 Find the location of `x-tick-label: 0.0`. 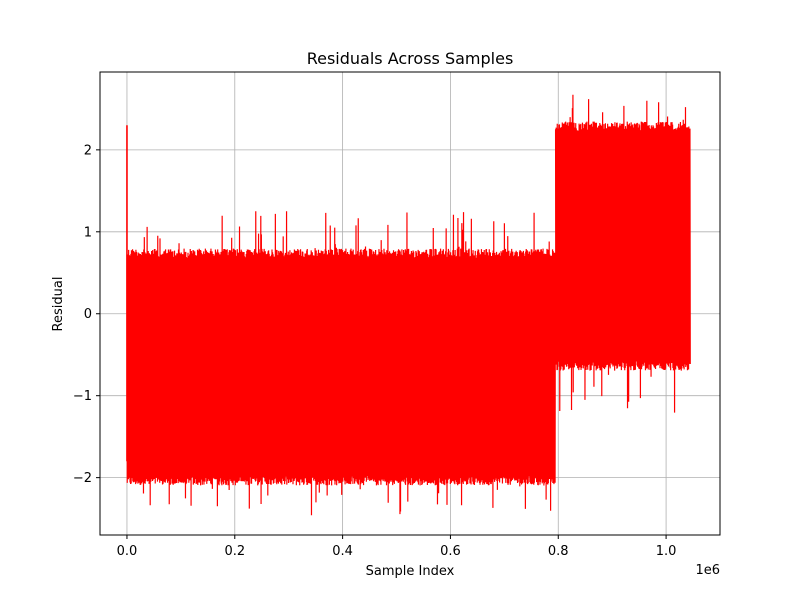

x-tick-label: 0.0 is located at coordinates (127, 551).